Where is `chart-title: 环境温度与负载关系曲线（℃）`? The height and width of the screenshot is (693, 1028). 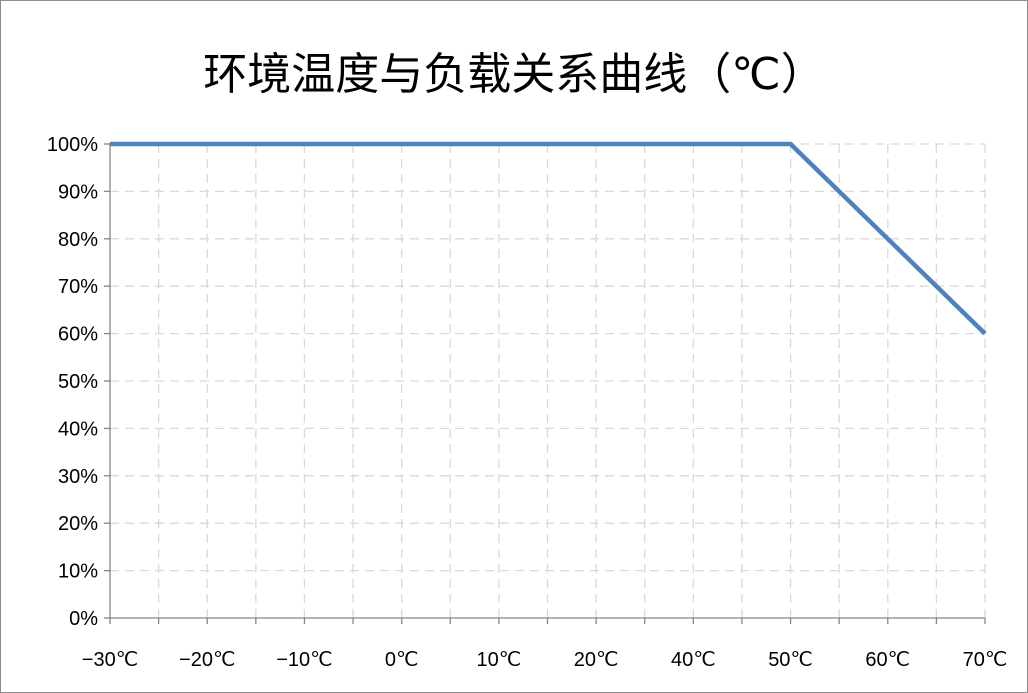 chart-title: 环境温度与负载关系曲线（℃） is located at coordinates (513, 74).